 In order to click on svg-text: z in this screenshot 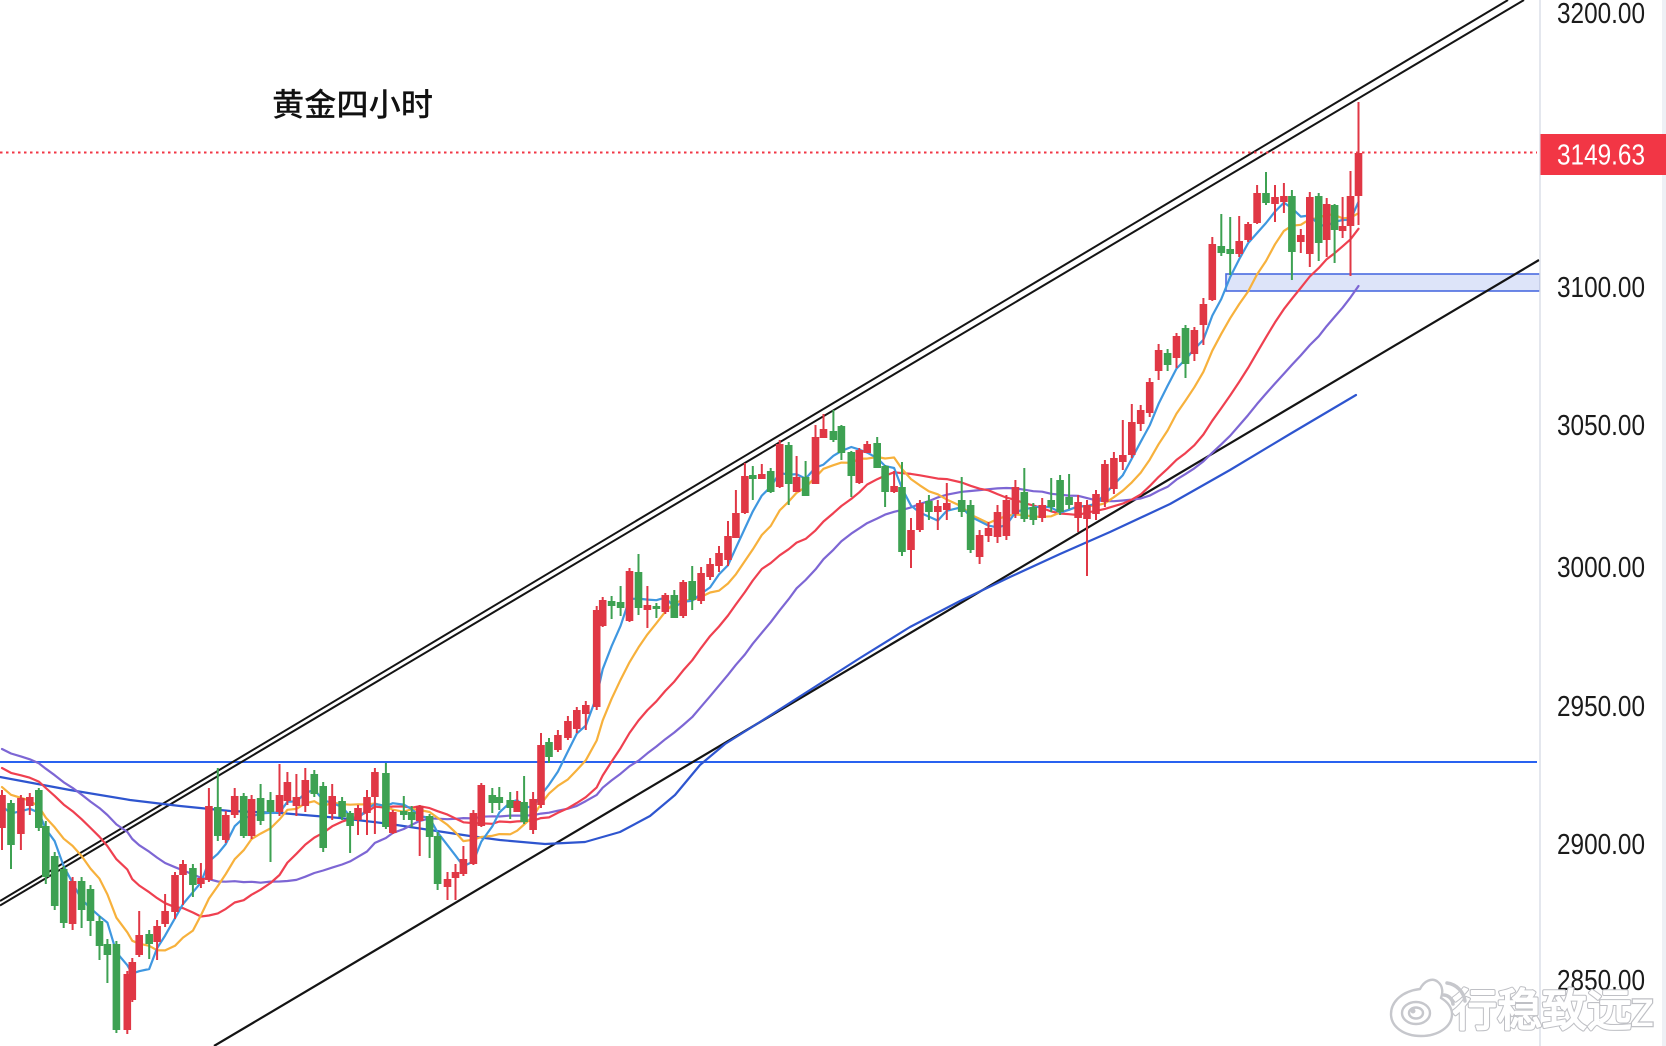, I will do `click(1642, 1009)`.